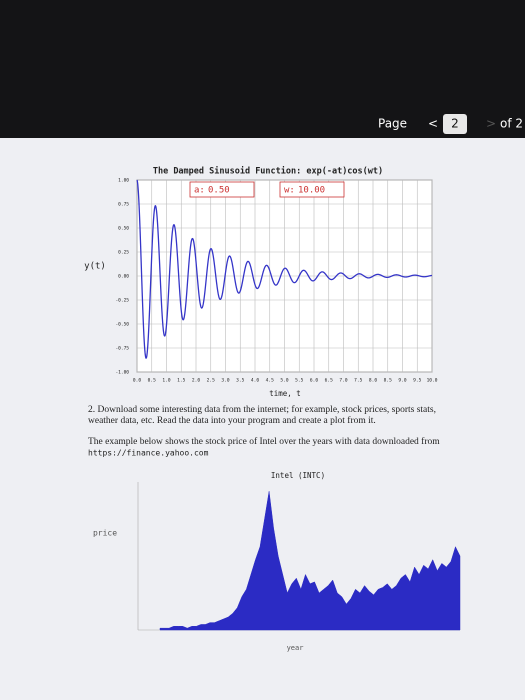 The width and height of the screenshot is (525, 700). I want to click on page-label: Page, so click(392, 124).